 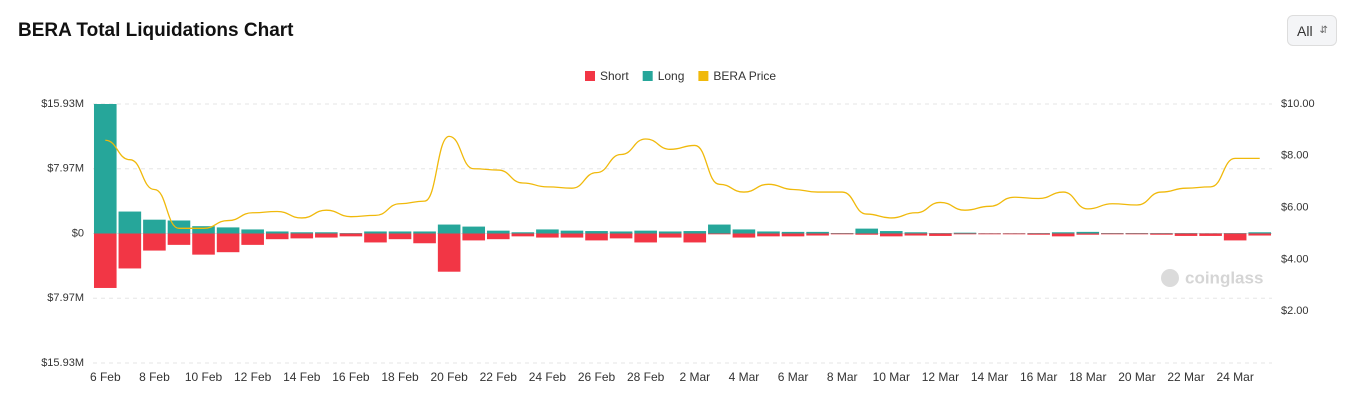 What do you see at coordinates (744, 76) in the screenshot?
I see `legend-label: BERA Price` at bounding box center [744, 76].